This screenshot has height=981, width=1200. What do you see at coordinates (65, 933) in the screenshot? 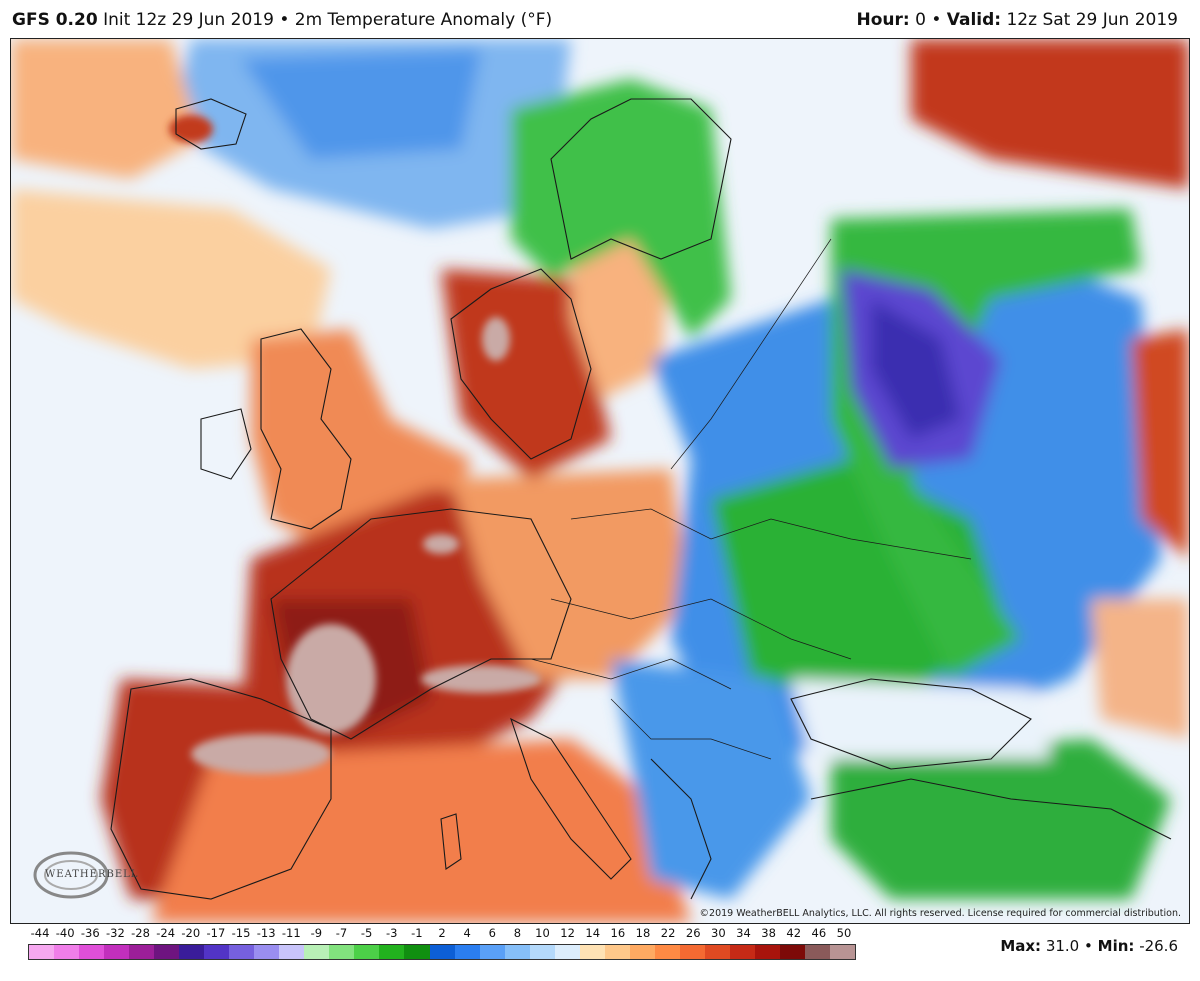
I see `legend-label: -40` at bounding box center [65, 933].